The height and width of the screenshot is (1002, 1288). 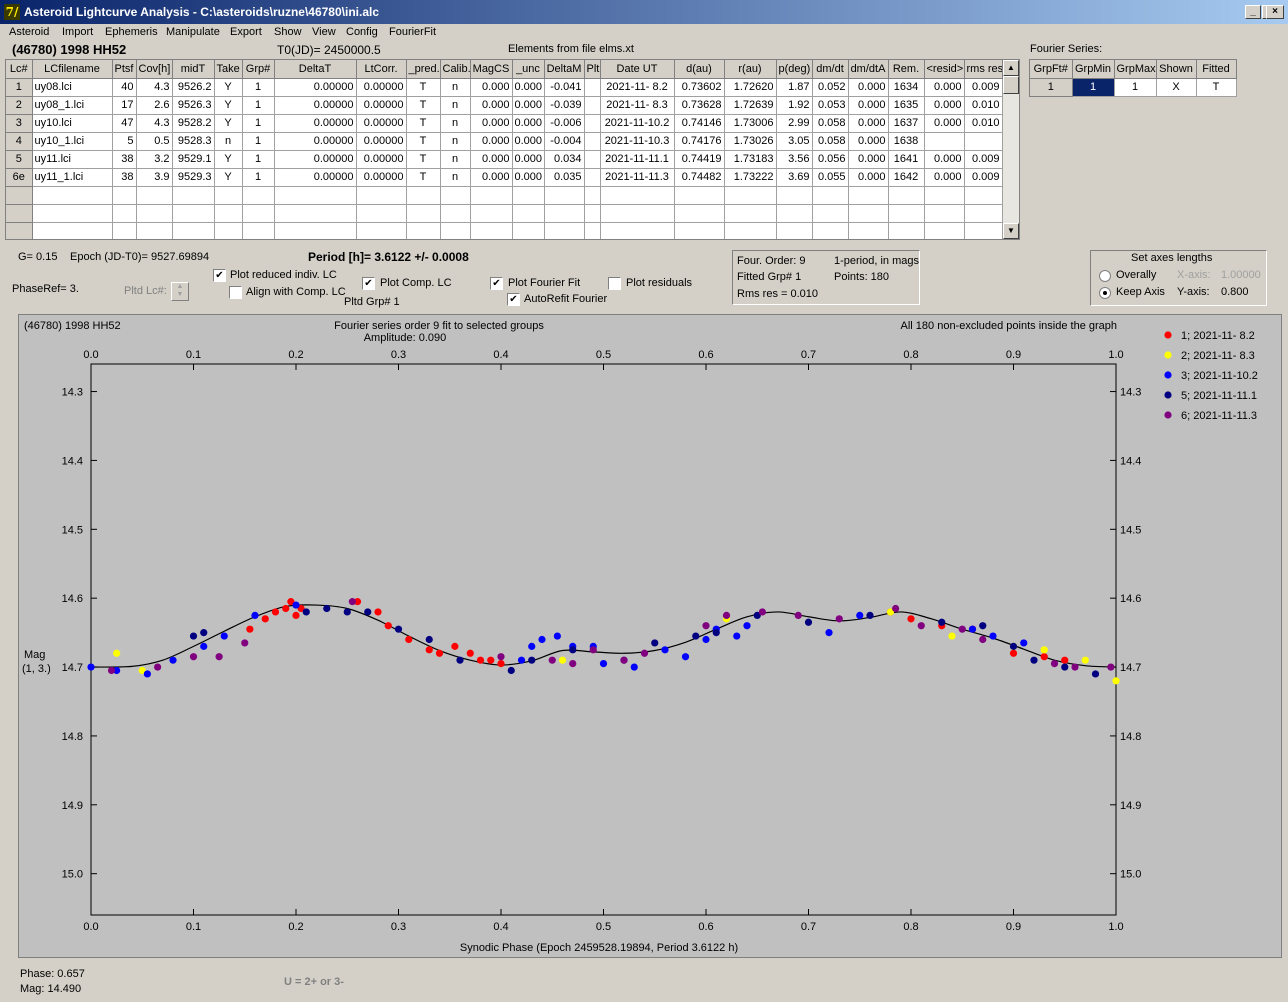 I want to click on table-cell: 1, so click(x=258, y=105).